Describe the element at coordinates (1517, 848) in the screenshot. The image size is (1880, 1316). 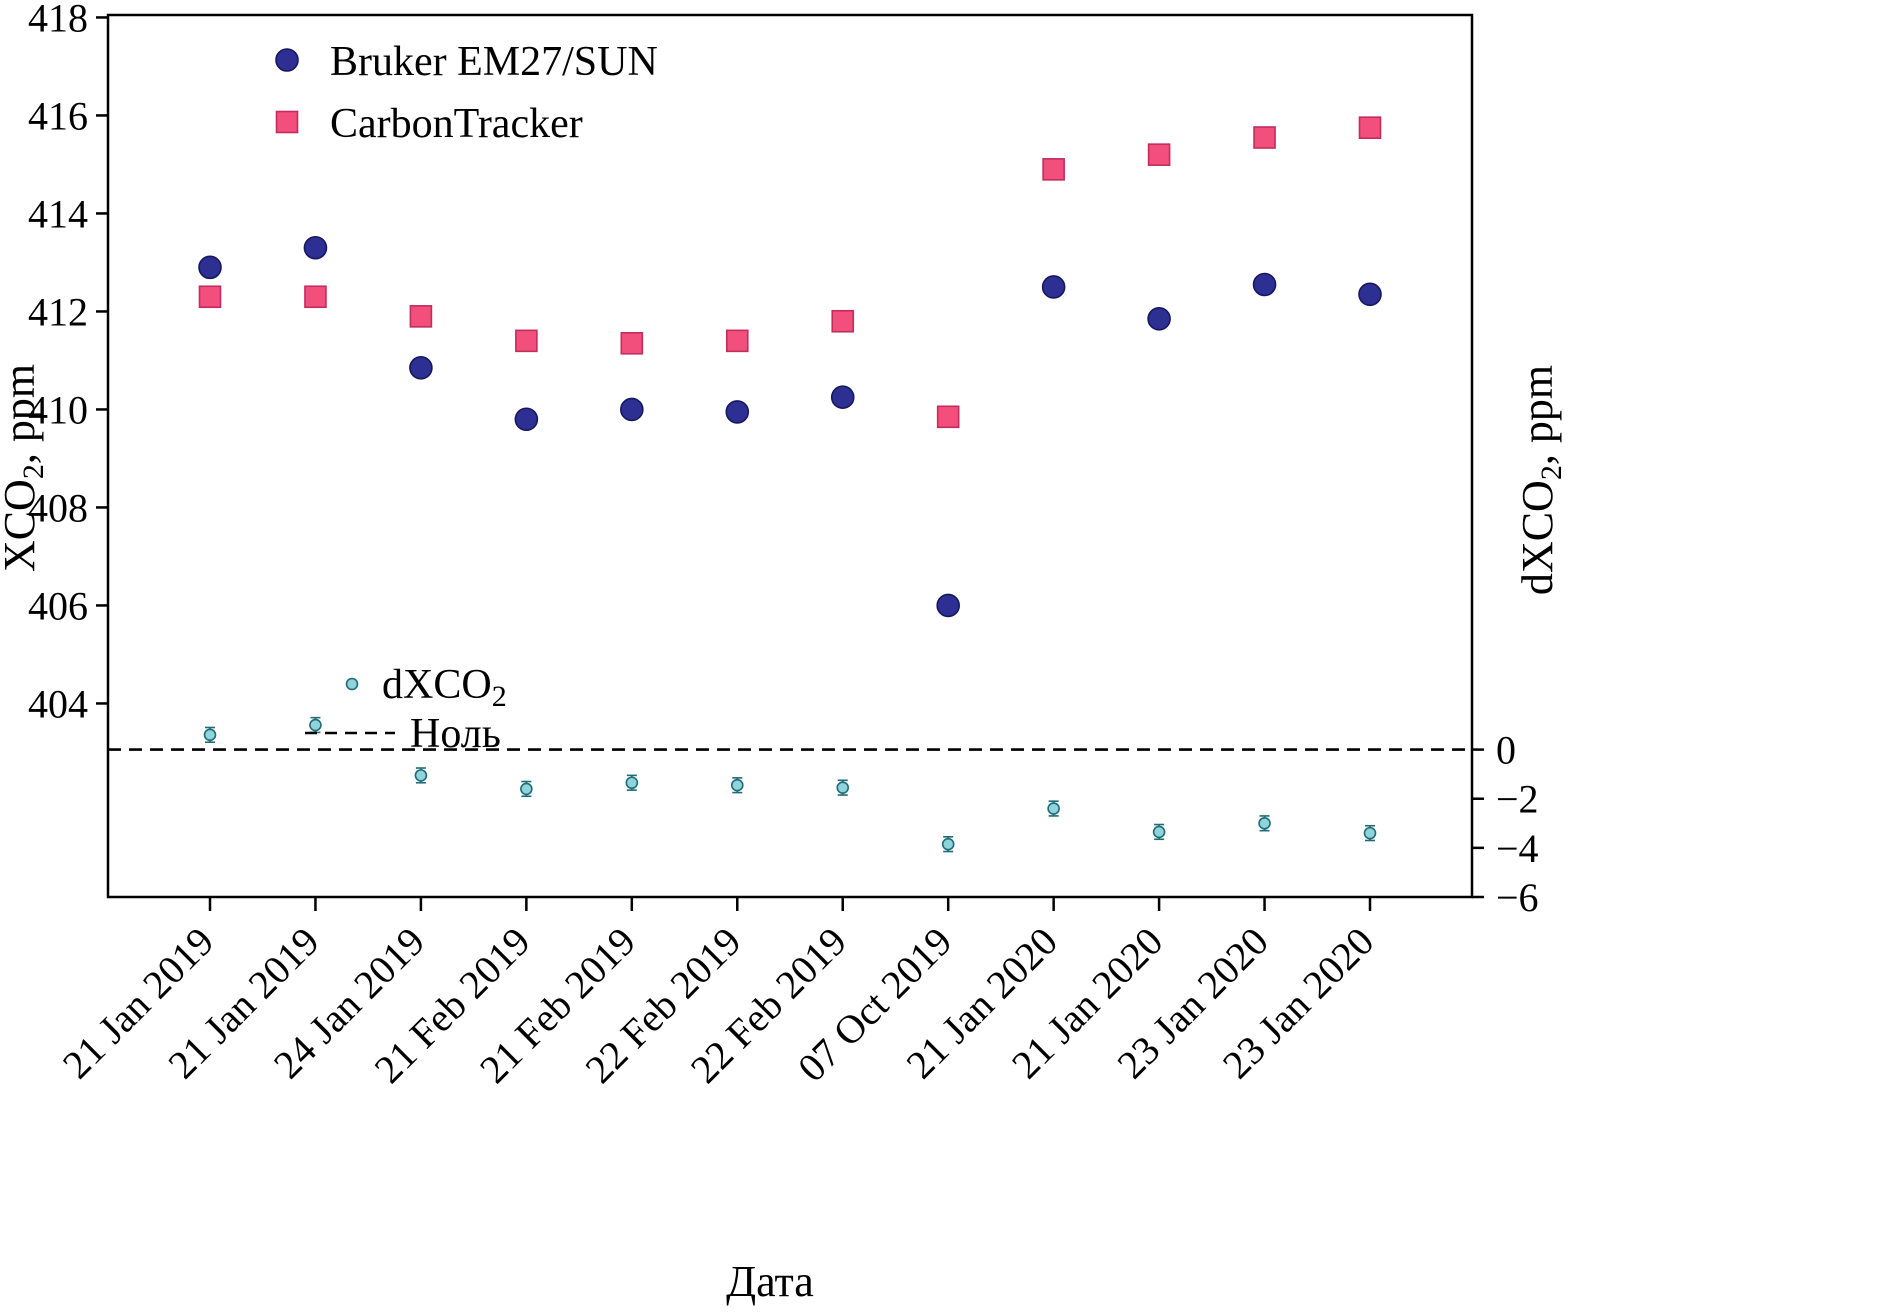
I see `right-axis-tick-label: −4` at that location.